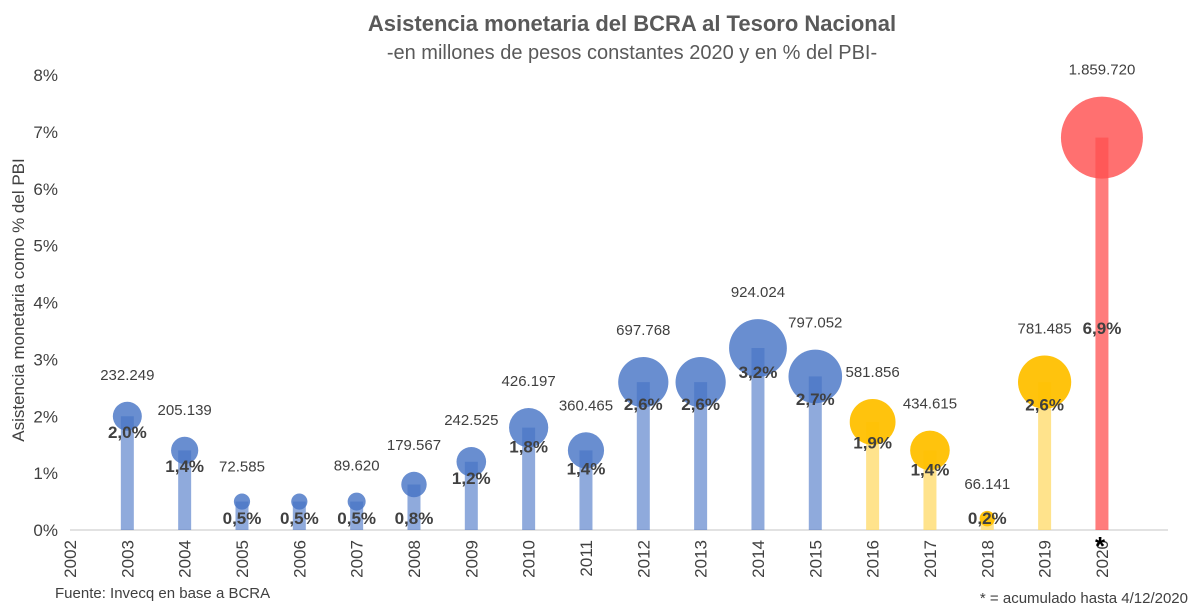 This screenshot has height=616, width=1200. I want to click on x-tick-label: 2011, so click(586, 558).